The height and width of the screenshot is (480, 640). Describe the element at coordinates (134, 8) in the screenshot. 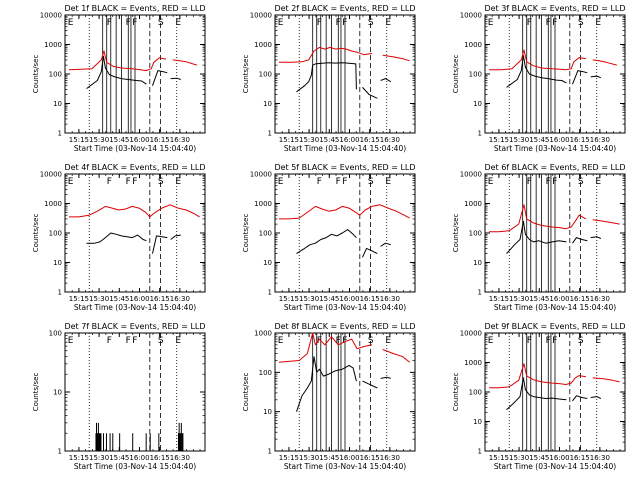

I see `panel-title: Det 1f BLACK = Events, RED = LLD` at that location.